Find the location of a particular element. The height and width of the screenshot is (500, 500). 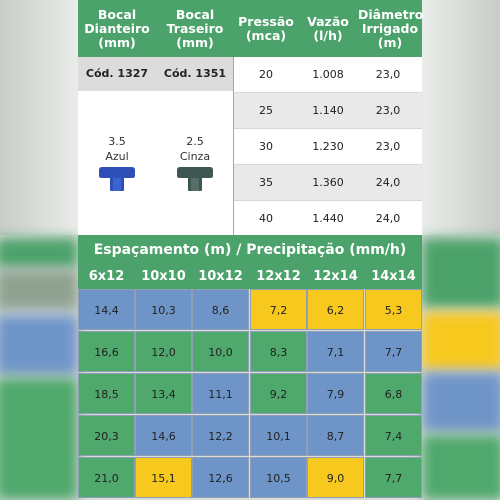

code-front: Cód. 1327 is located at coordinates (117, 73).